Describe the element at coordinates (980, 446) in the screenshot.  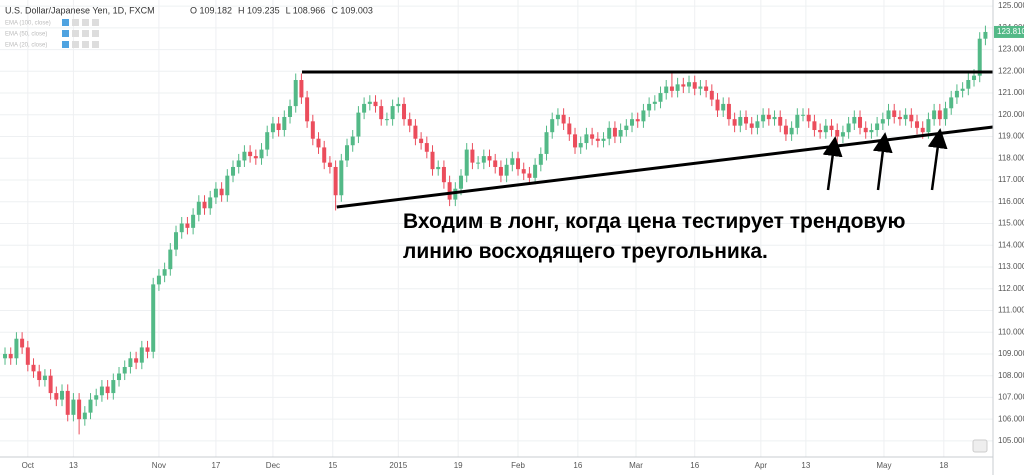
I see `settings-button` at that location.